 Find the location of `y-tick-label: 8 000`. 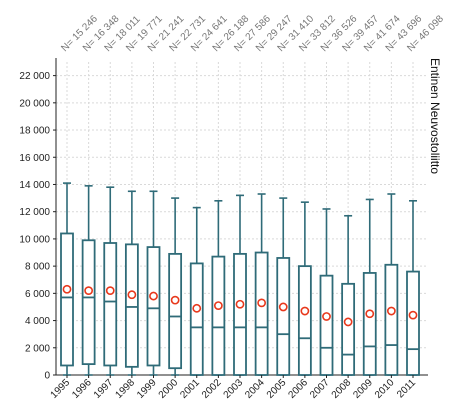

y-tick-label: 8 000 is located at coordinates (37, 267).